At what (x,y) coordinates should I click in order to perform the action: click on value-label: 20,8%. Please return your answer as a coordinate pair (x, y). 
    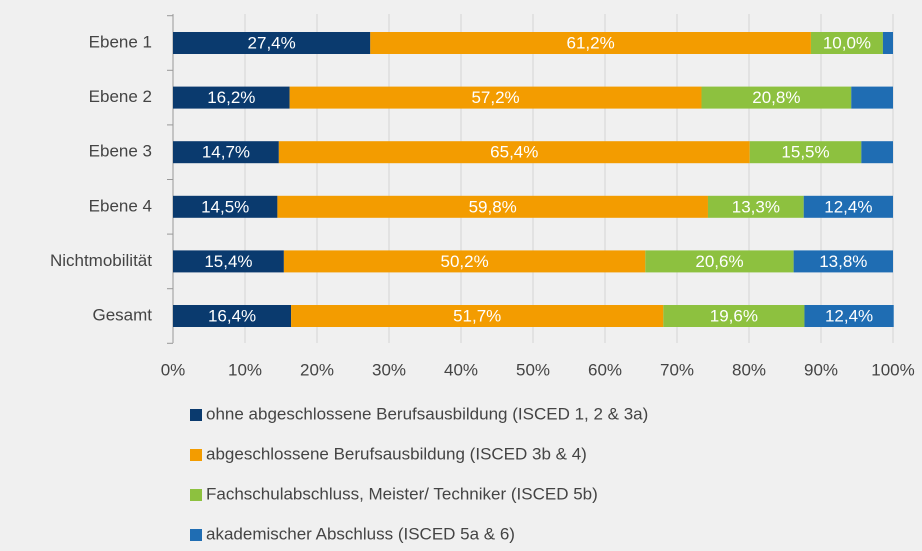
    Looking at the image, I should click on (776, 97).